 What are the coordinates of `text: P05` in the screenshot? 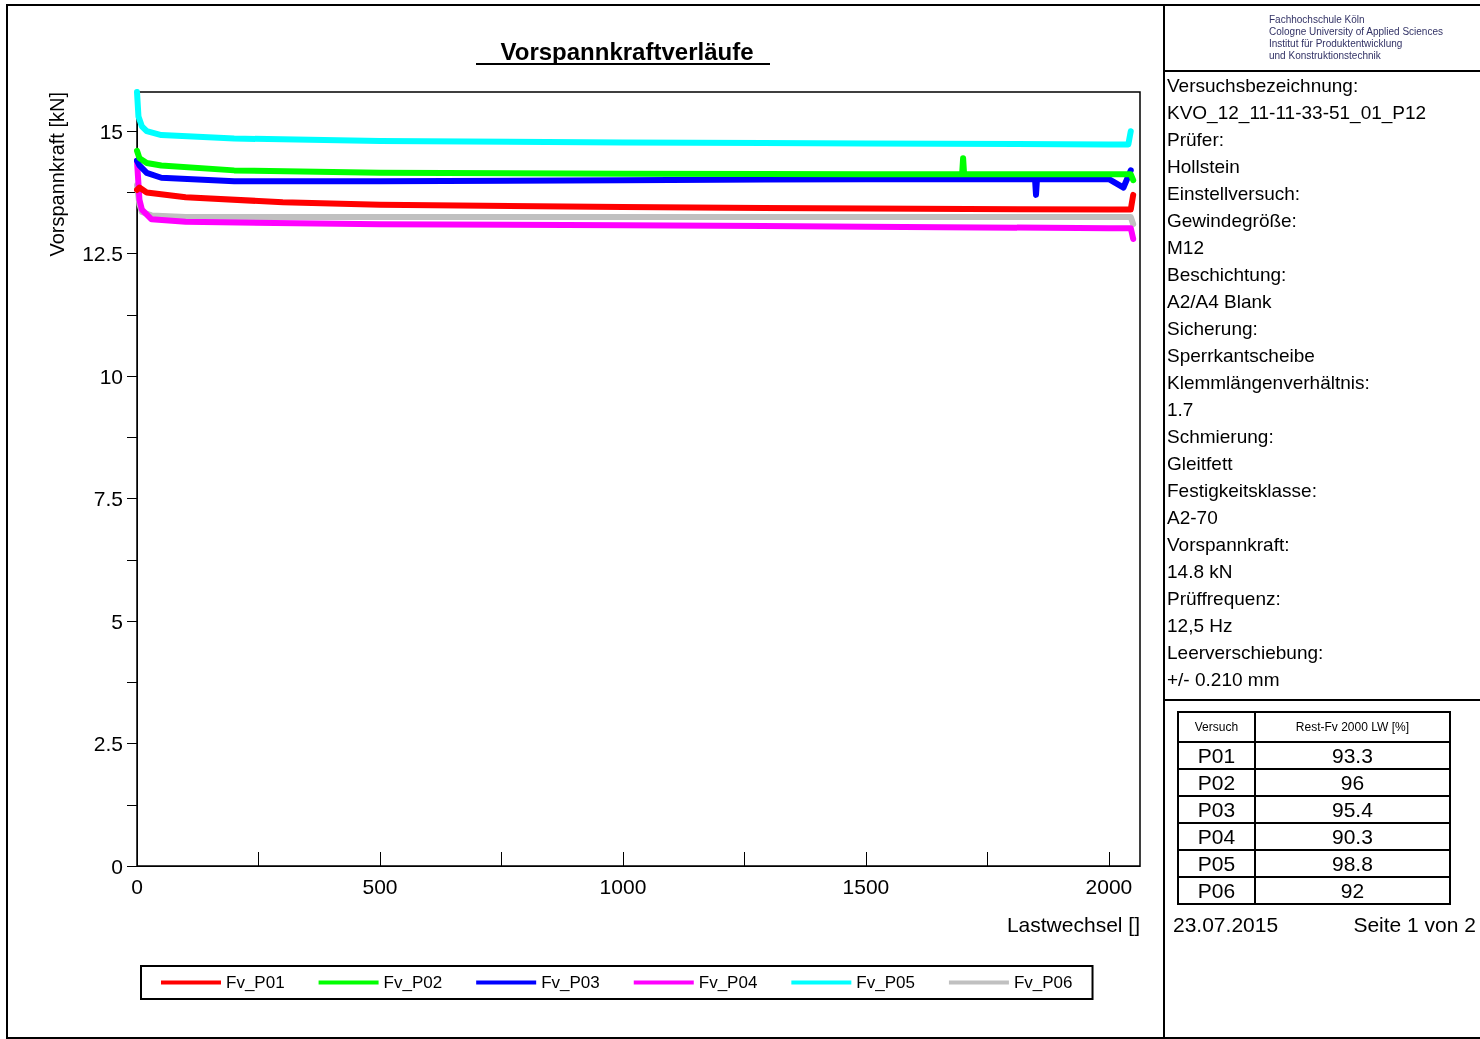 It's located at (1216, 863).